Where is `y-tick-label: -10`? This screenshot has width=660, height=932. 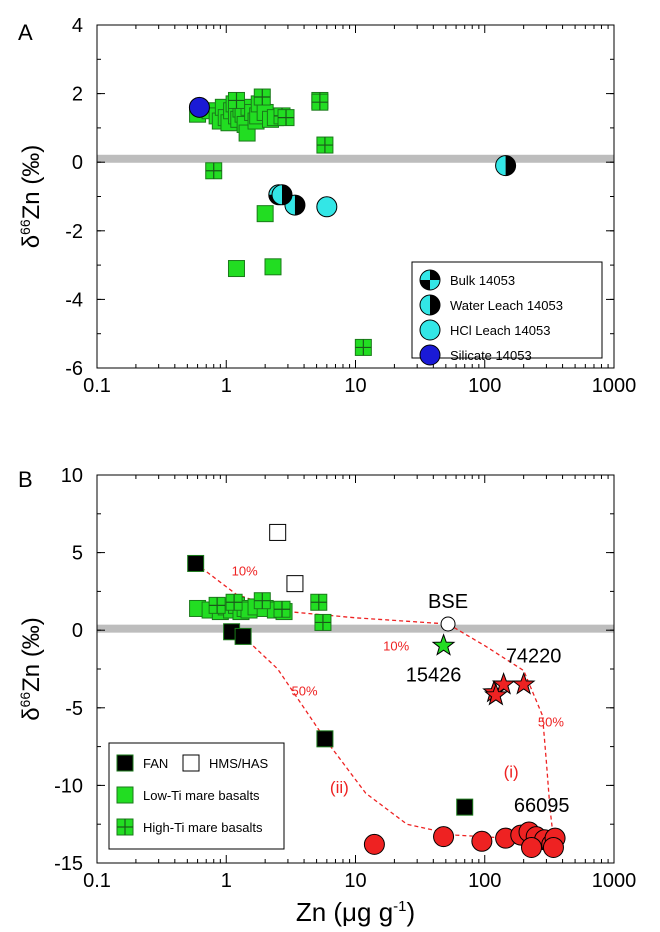
y-tick-label: -10 is located at coordinates (68, 786).